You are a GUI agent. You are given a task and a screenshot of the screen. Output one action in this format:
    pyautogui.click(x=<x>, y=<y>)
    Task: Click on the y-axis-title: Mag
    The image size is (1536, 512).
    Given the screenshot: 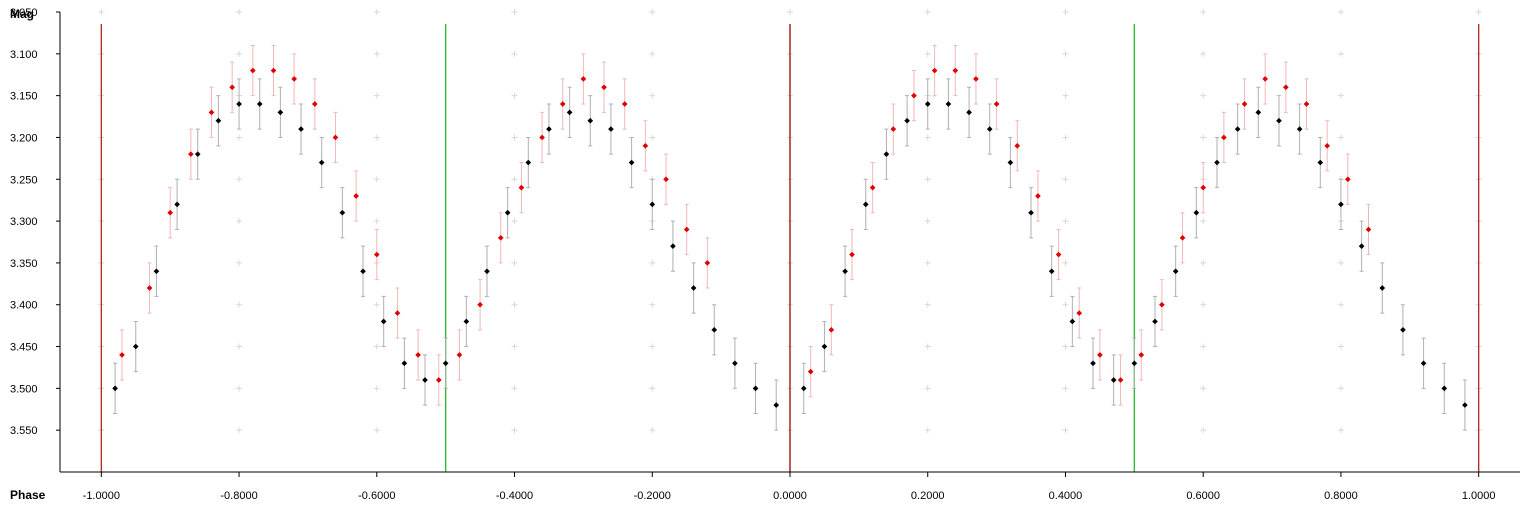 What is the action you would take?
    pyautogui.click(x=22, y=14)
    